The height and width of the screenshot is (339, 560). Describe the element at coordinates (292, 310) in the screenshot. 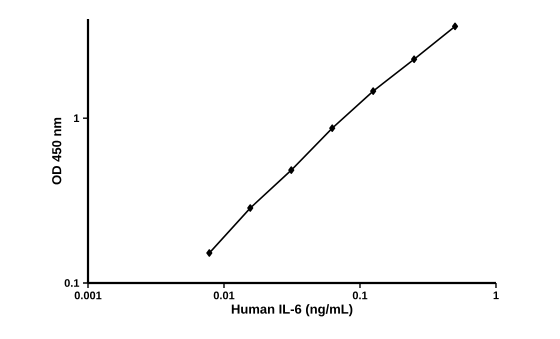

I see `x-axis-title: Human IL-6 (ng/mL)` at that location.